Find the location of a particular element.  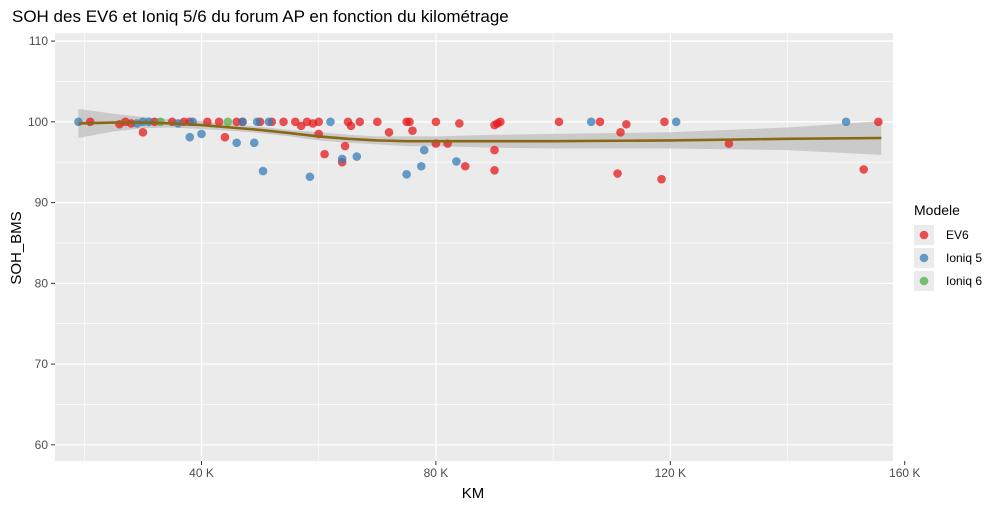

smooth-line-layer is located at coordinates (480, 132).